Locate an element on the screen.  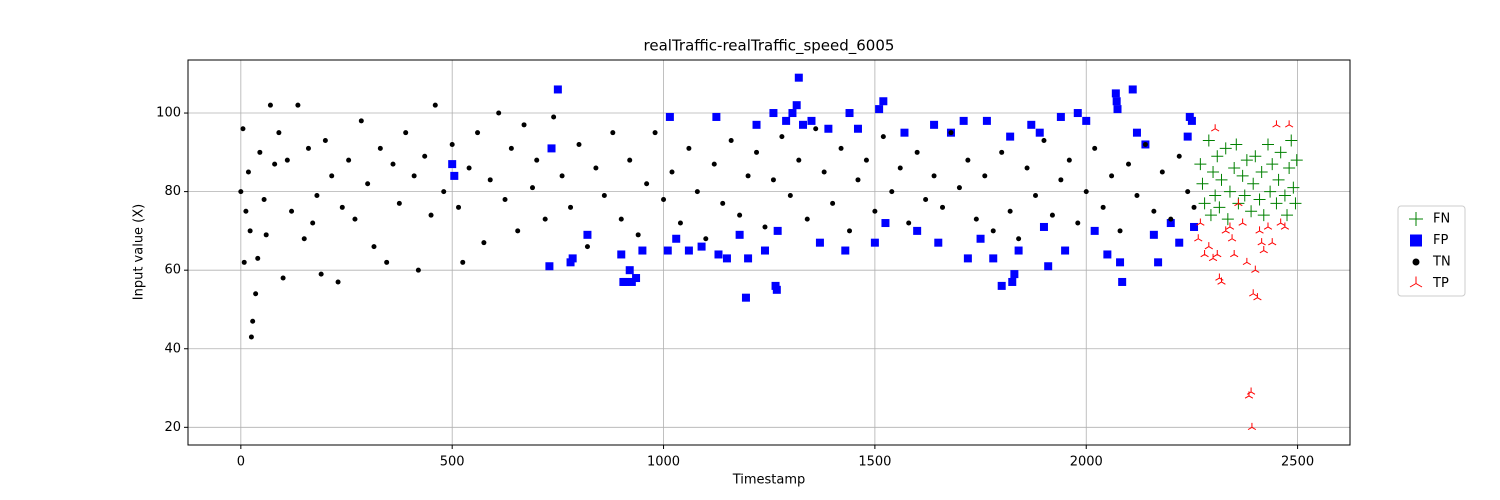
x-tick-label: 1000 is located at coordinates (663, 462).